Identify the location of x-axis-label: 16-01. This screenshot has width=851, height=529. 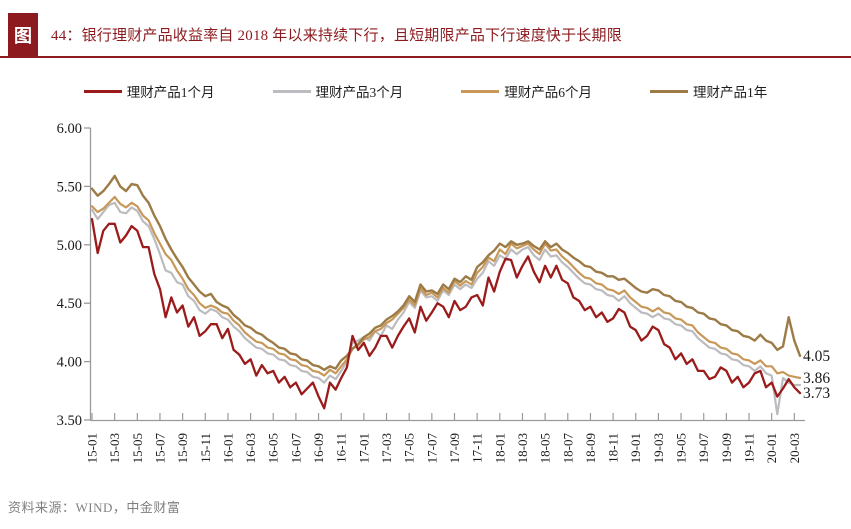
(227, 448).